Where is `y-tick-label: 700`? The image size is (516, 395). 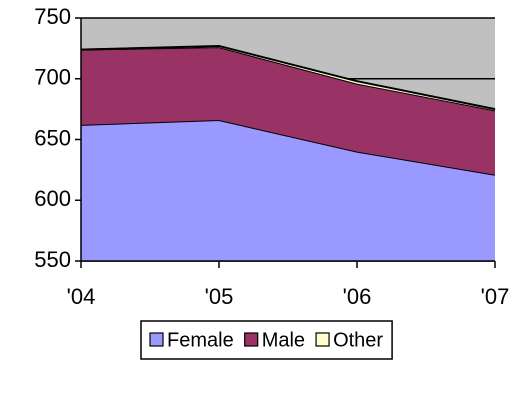
y-tick-label: 700 is located at coordinates (52, 77).